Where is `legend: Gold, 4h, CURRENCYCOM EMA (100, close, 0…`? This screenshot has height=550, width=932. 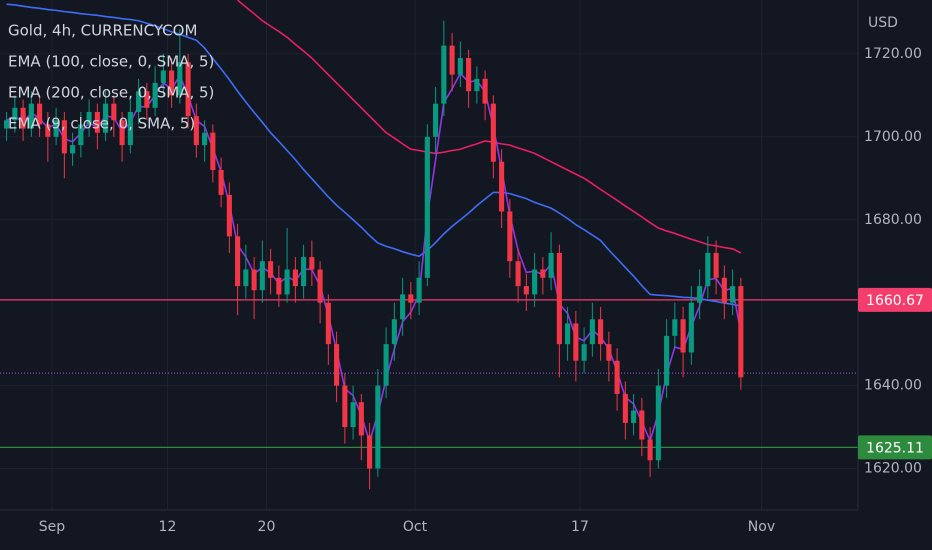
legend: Gold, 4h, CURRENCYCOM EMA (100, close, 0… is located at coordinates (111, 77).